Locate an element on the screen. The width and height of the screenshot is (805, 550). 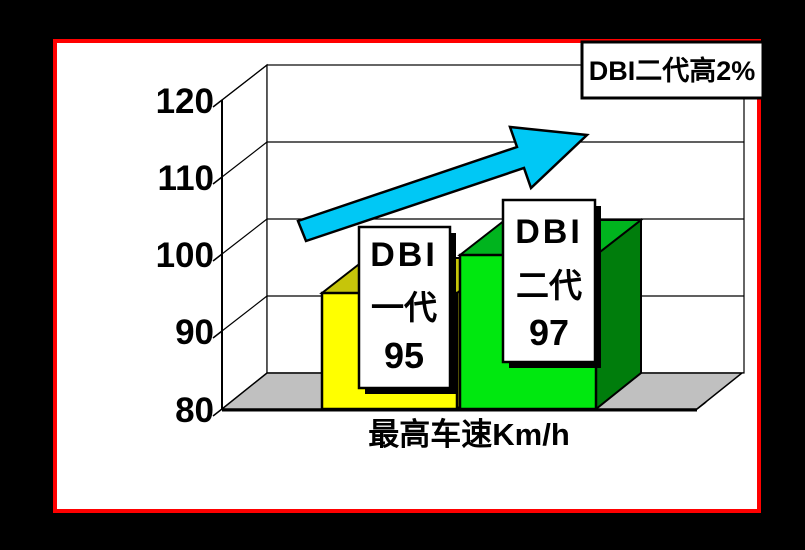
y-tick-label-100: 100 is located at coordinates (185, 255).